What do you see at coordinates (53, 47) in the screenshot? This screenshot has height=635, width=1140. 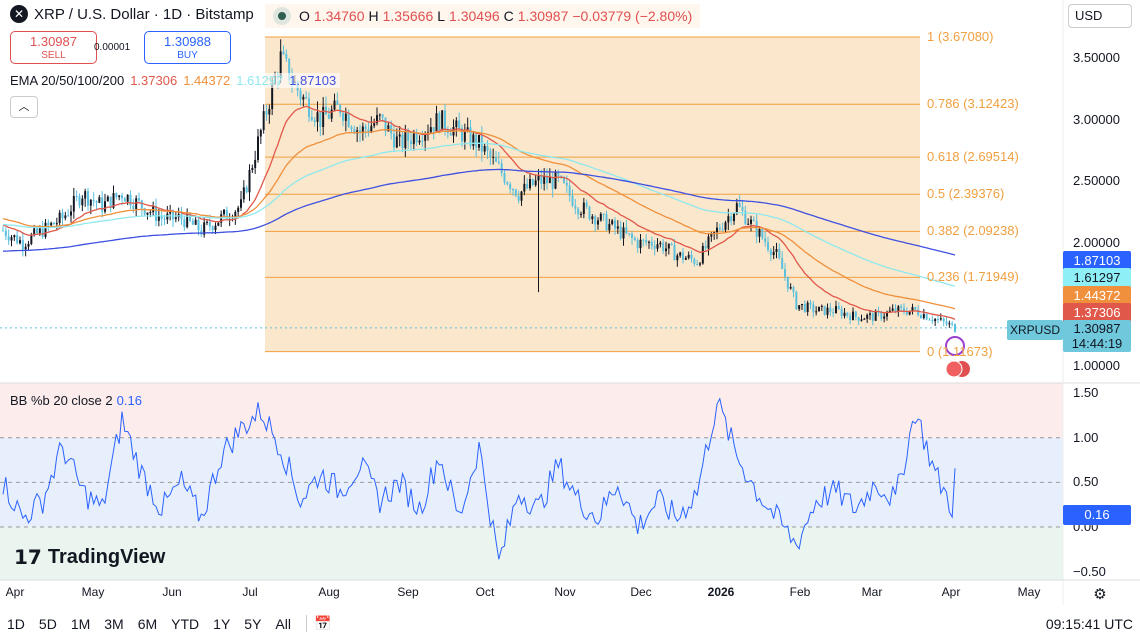 I see `sell-button: 1.30987 SELL` at bounding box center [53, 47].